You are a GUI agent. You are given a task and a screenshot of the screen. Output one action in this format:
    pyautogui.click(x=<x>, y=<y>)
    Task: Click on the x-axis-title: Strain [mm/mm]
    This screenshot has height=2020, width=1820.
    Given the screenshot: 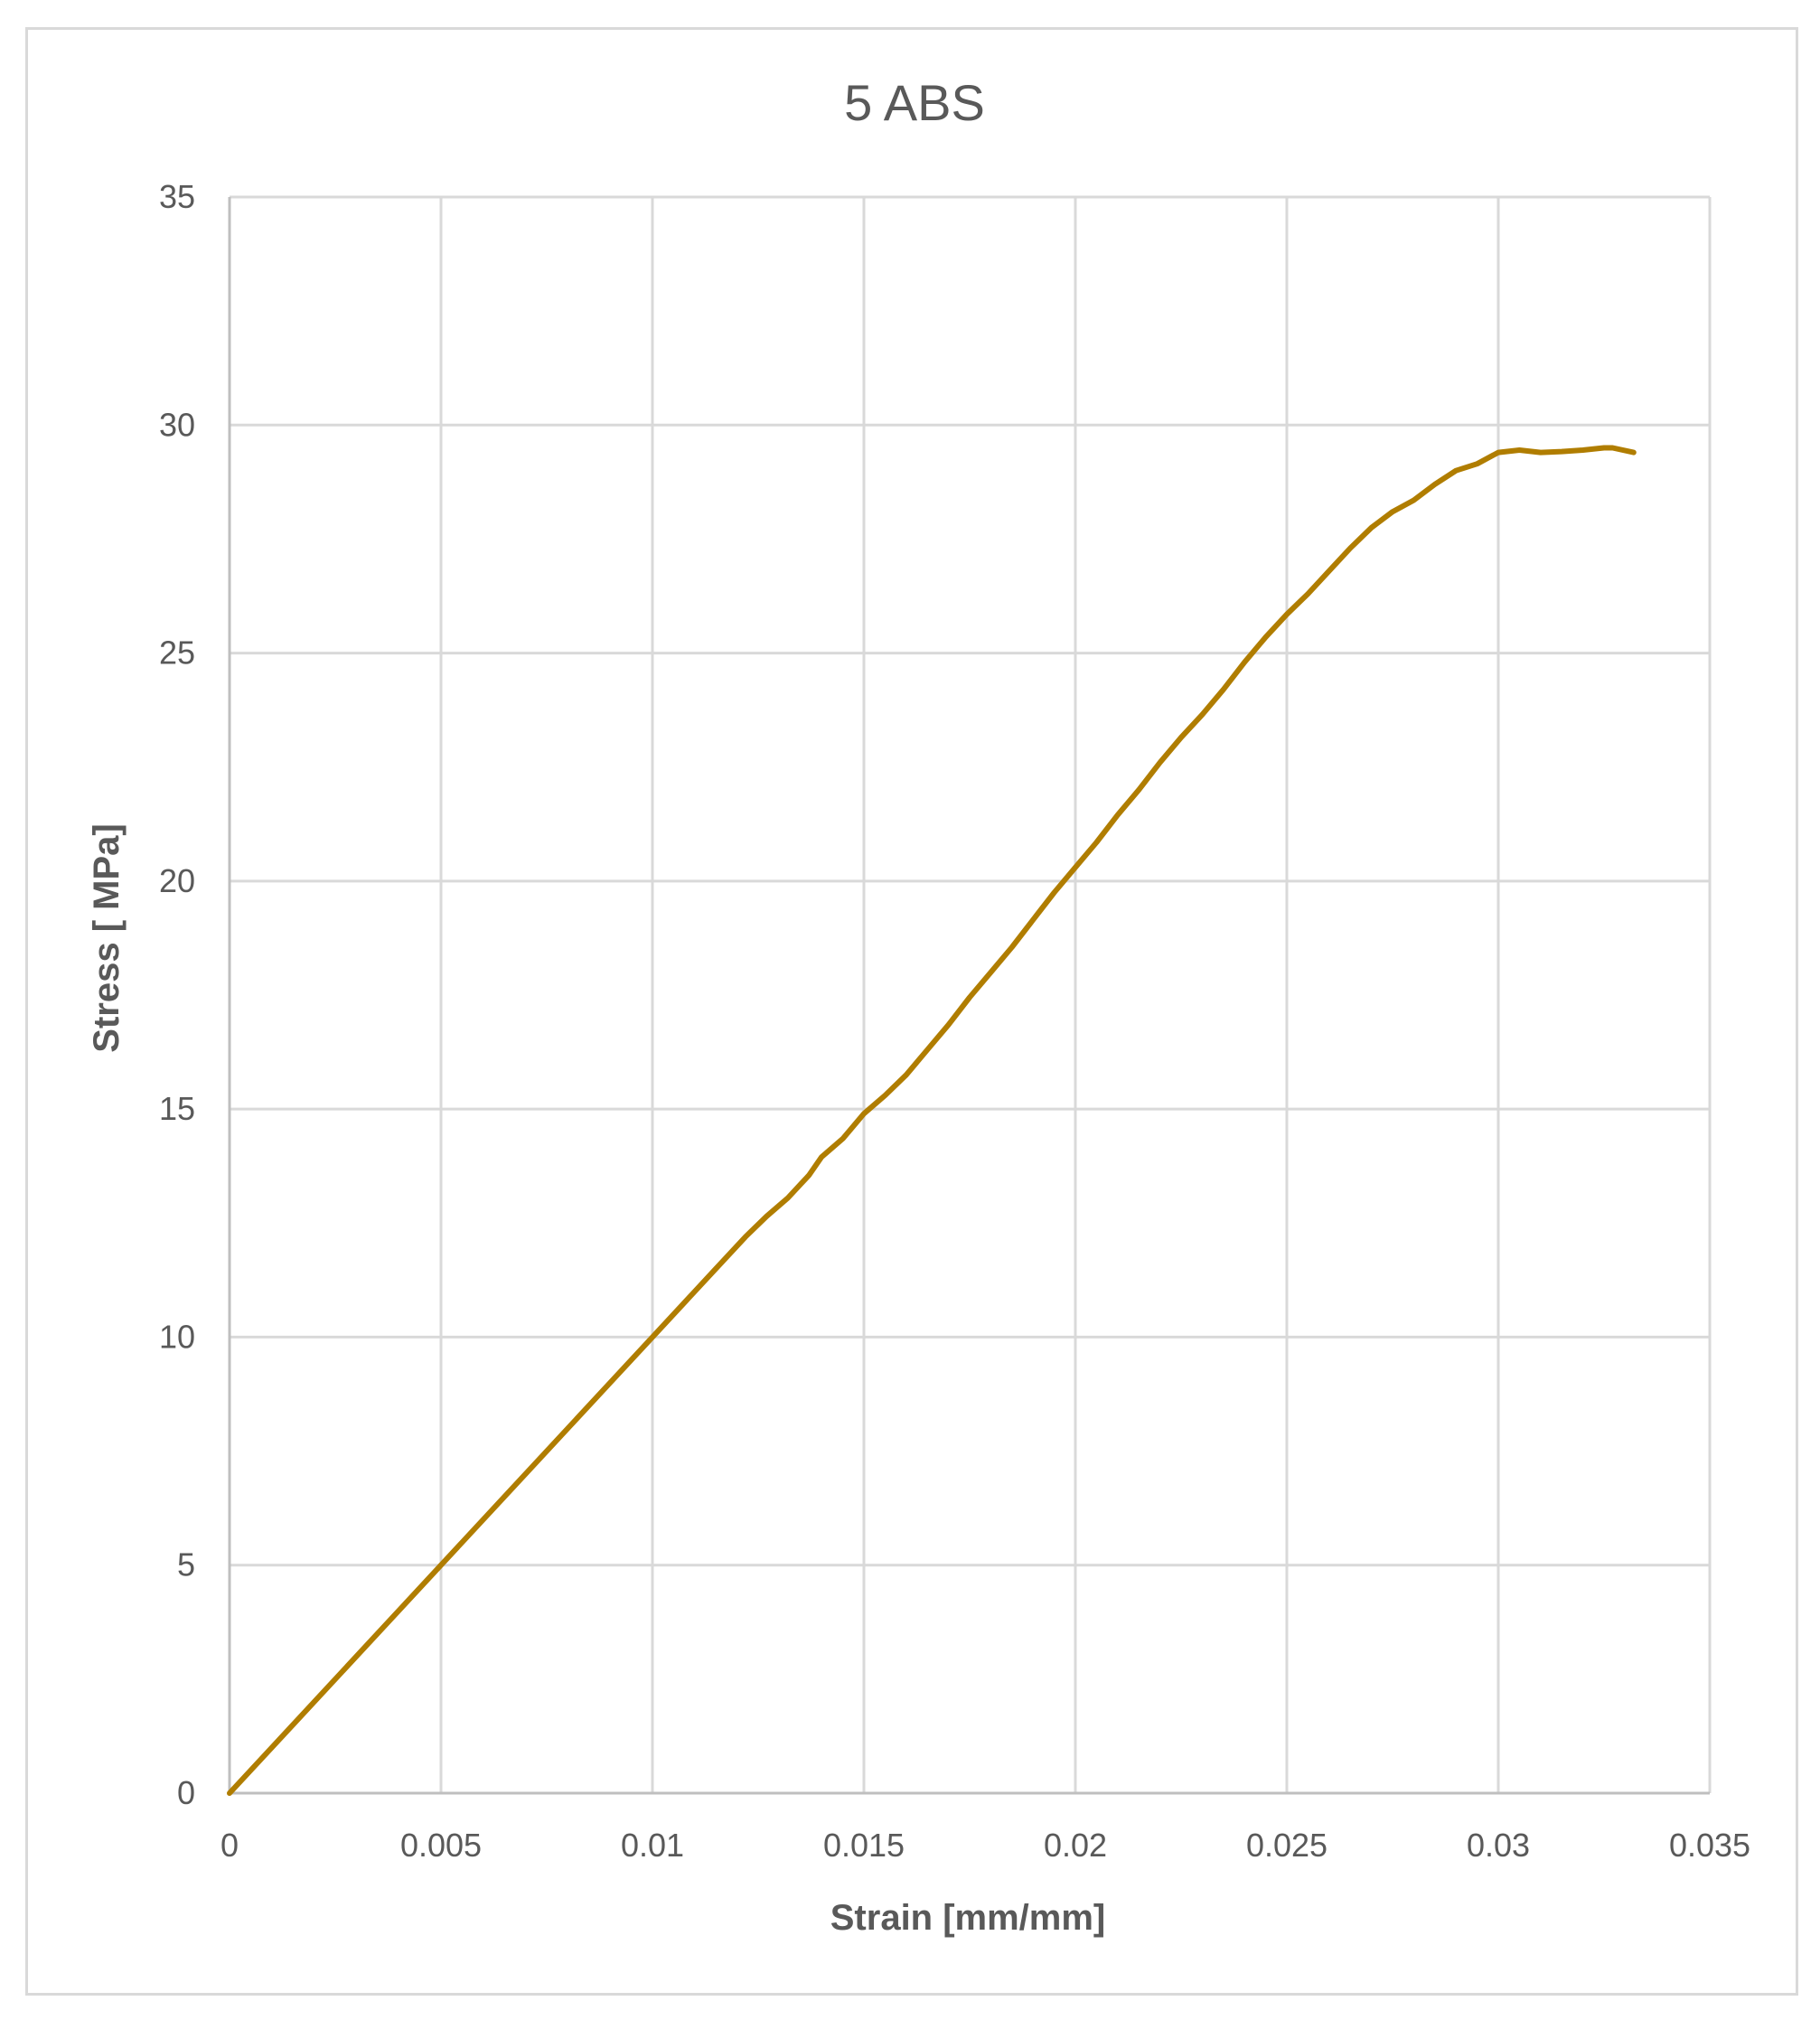 What is the action you would take?
    pyautogui.click(x=968, y=1918)
    